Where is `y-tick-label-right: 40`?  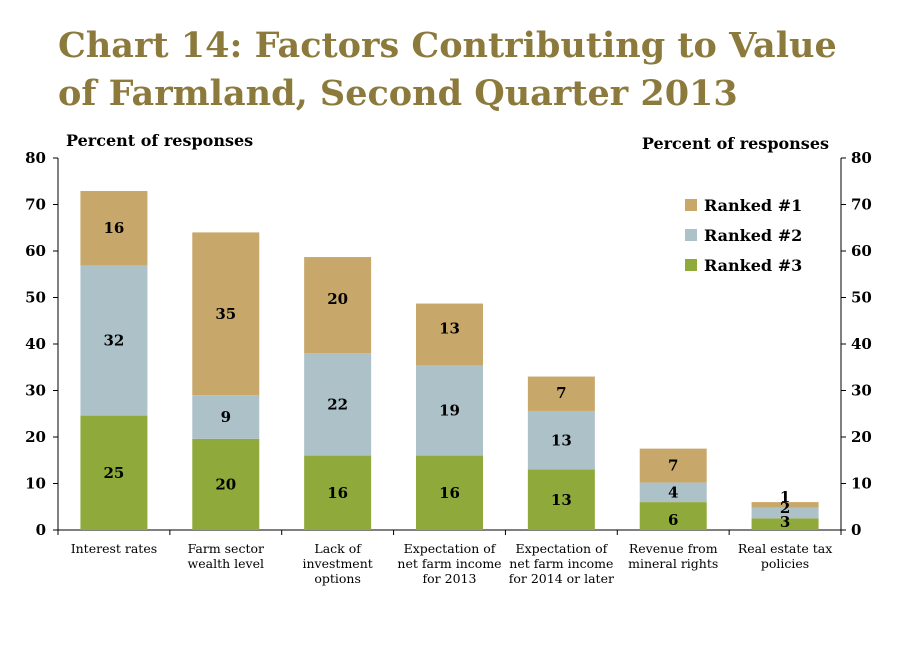
y-tick-label-right: 40 is located at coordinates (861, 344).